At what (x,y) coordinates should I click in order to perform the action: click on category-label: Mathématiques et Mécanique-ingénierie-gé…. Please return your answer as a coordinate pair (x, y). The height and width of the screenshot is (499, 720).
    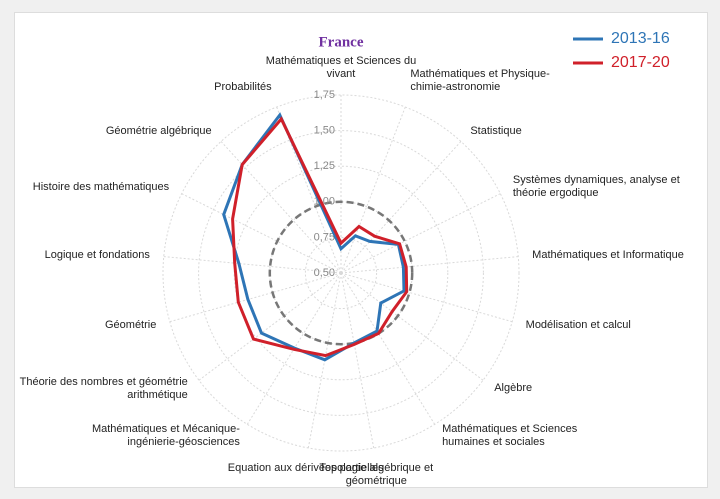
    Looking at the image, I should click on (165, 436).